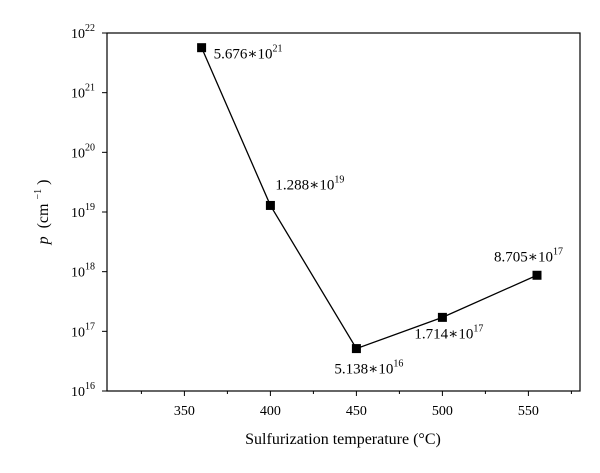  Describe the element at coordinates (528, 411) in the screenshot. I see `x-tick-label: 550` at that location.